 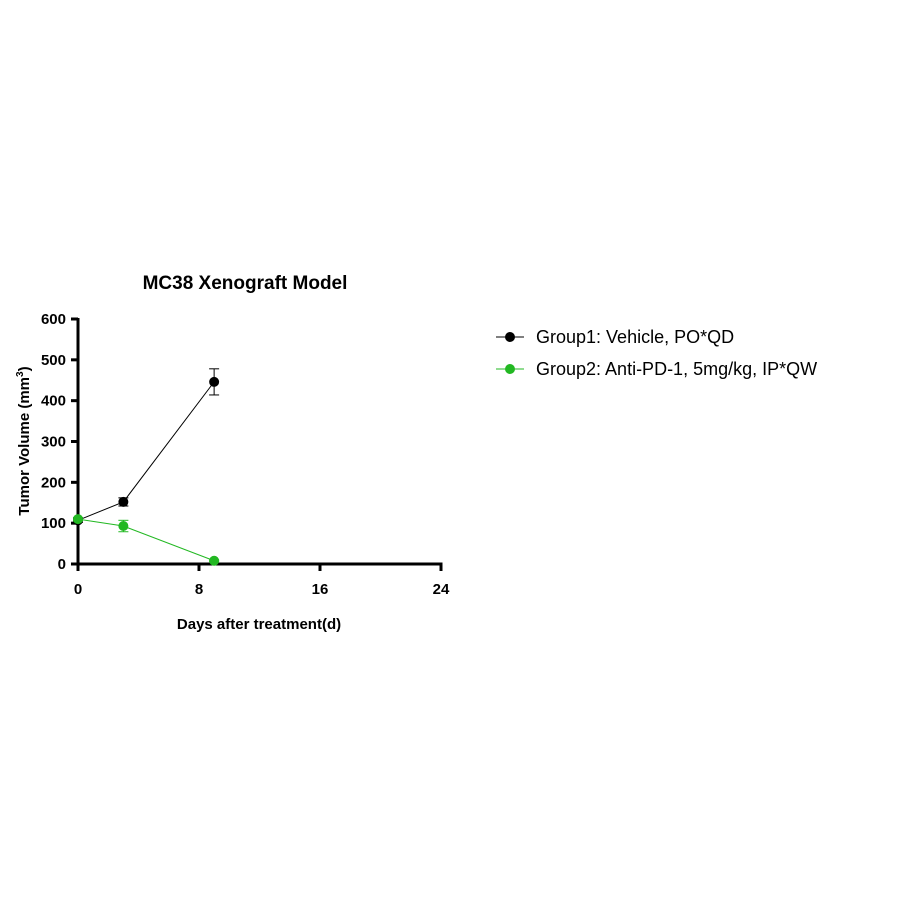 I want to click on y-tick-label: 200, so click(x=53, y=482).